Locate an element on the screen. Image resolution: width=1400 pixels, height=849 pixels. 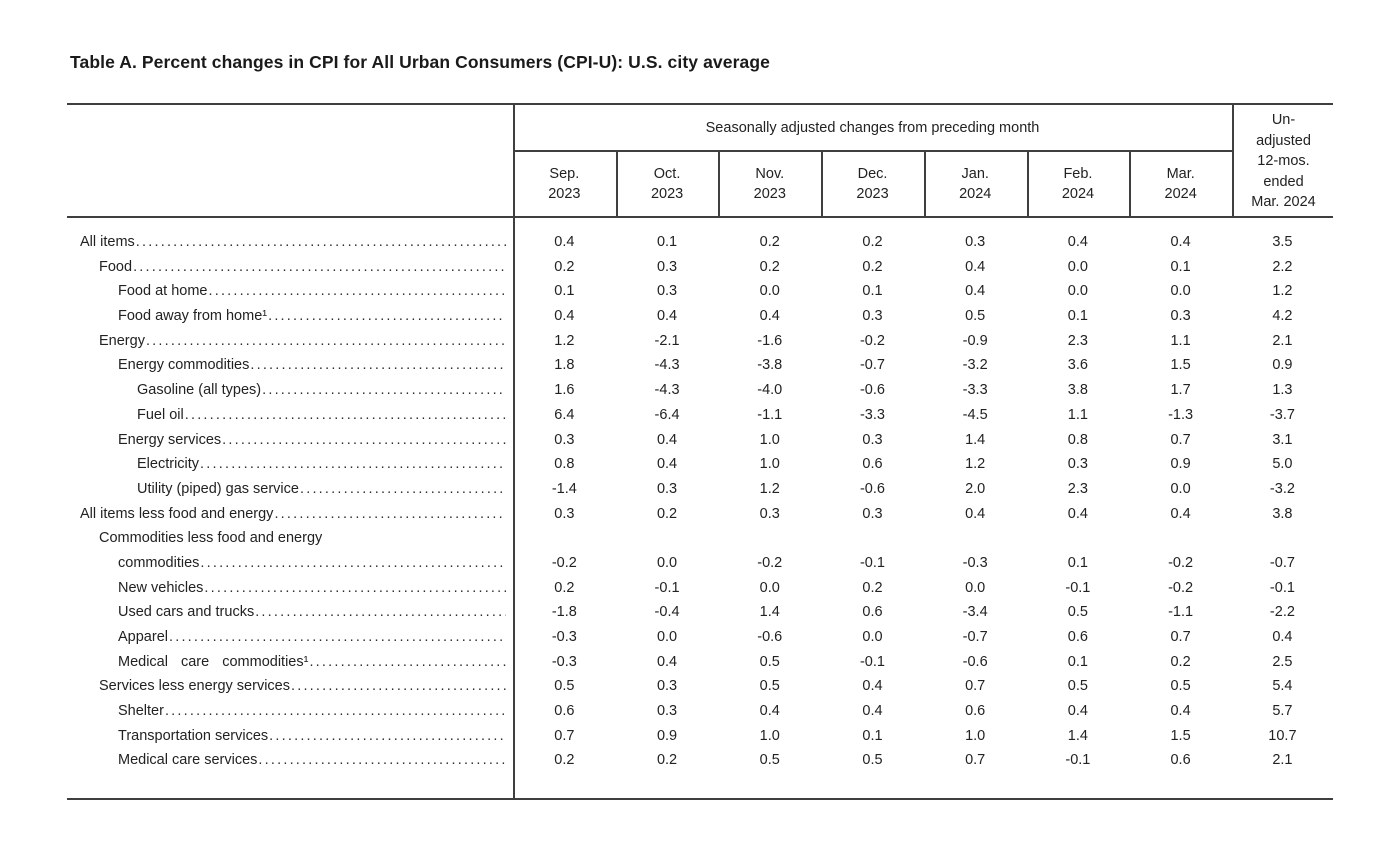
value-cell: 3.8 is located at coordinates (1077, 390).